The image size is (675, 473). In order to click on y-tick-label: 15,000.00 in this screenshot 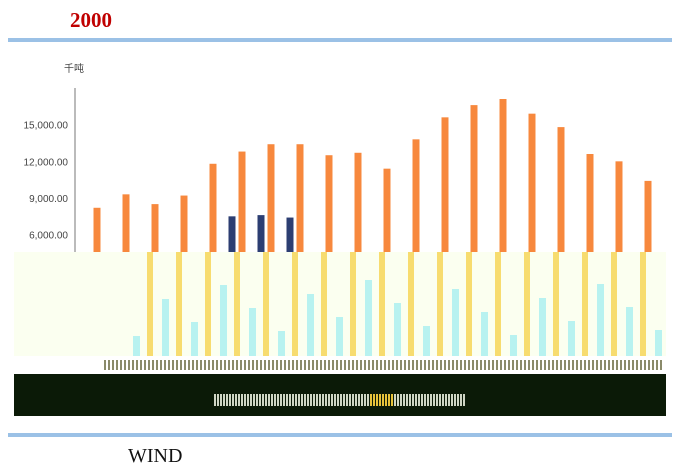, I will do `click(46, 126)`.